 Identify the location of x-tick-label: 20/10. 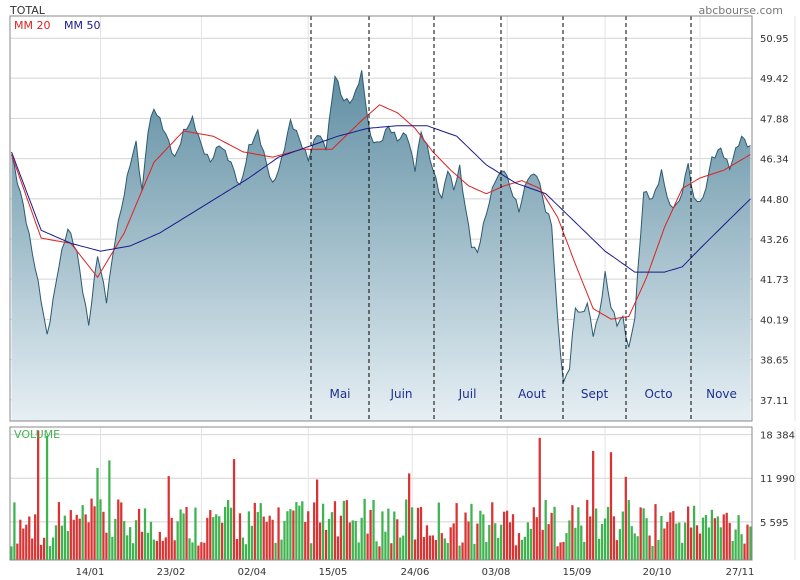
(657, 572).